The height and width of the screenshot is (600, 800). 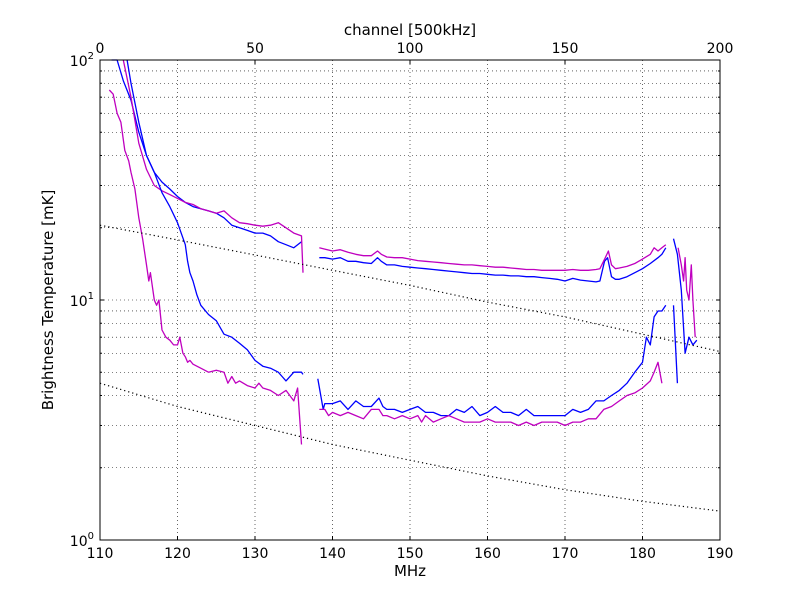 I want to click on x-tick-label: 140, so click(x=332, y=554).